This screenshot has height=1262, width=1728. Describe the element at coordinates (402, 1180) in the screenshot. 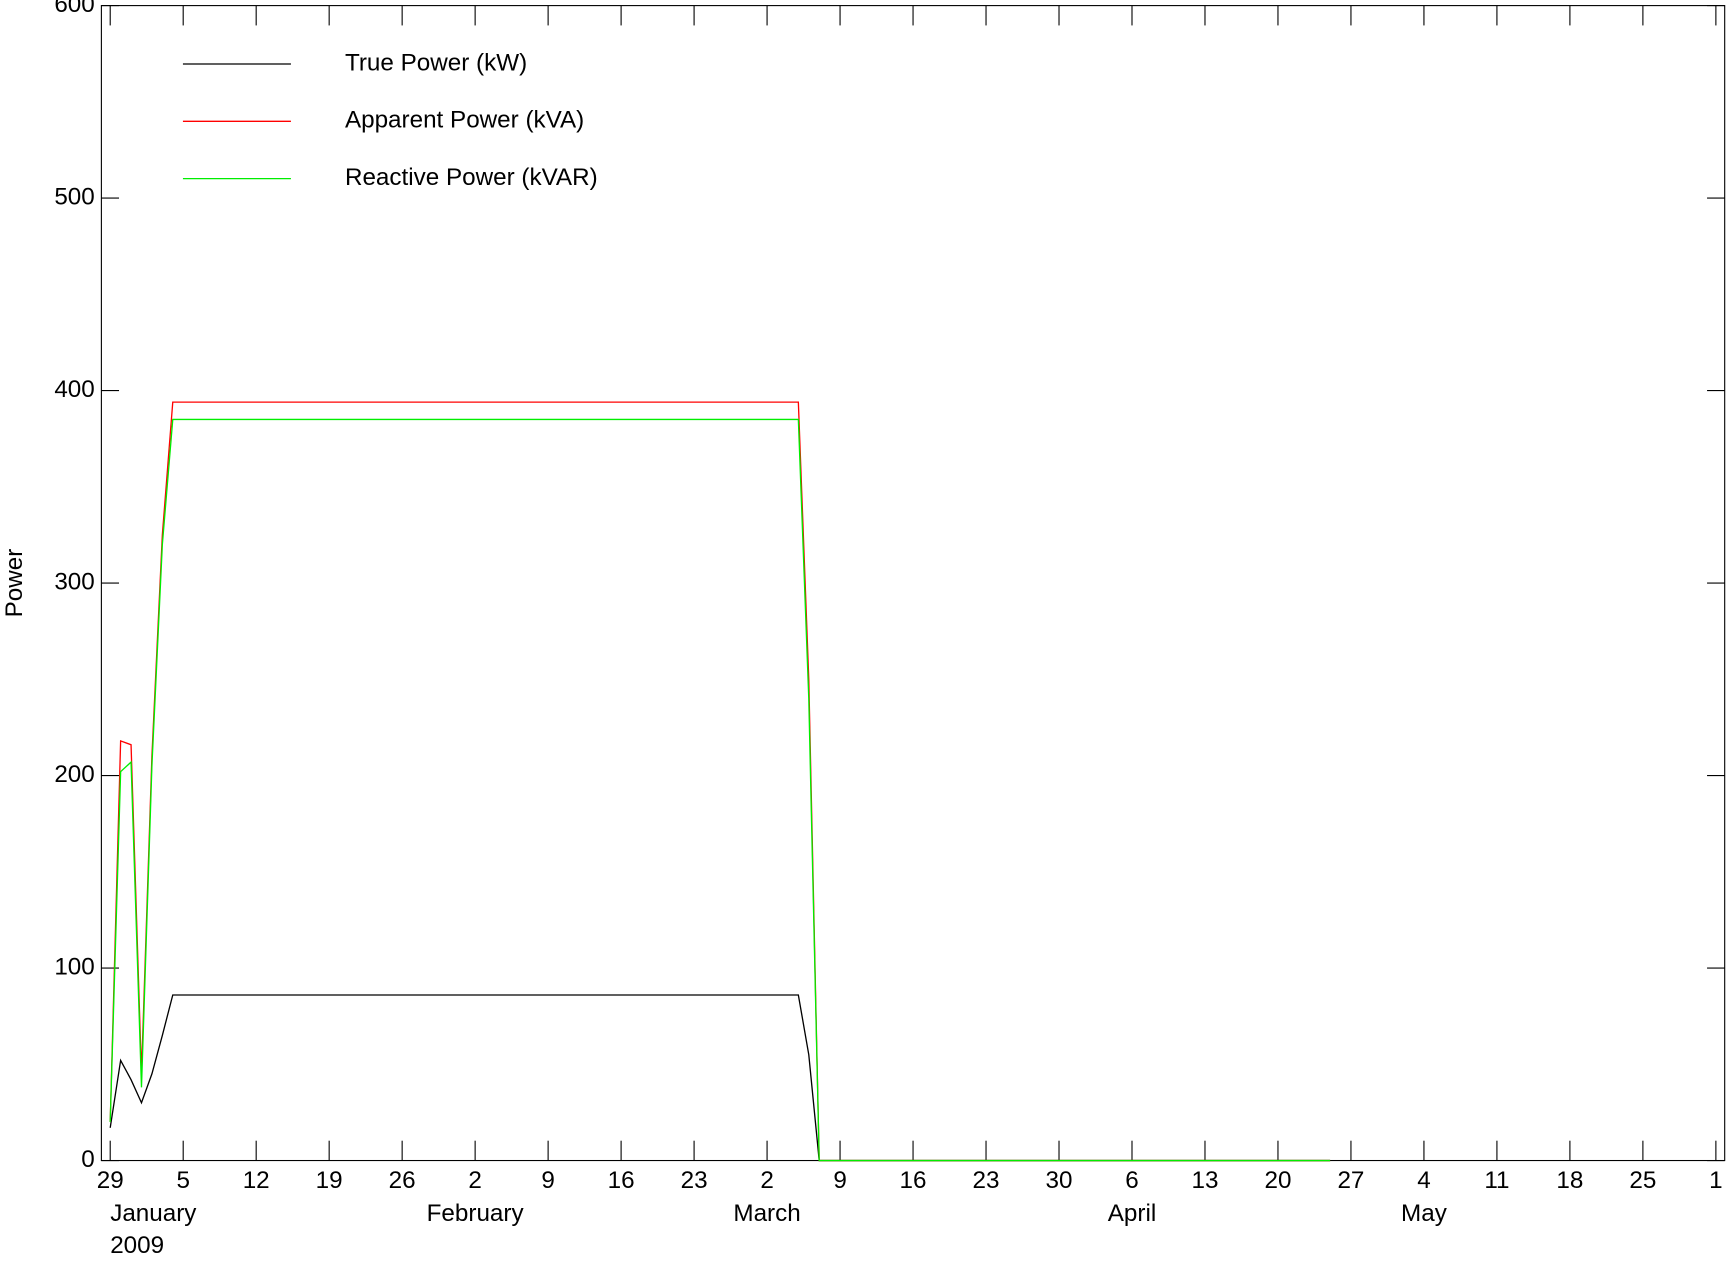

I see `x-tick-label: 26` at that location.